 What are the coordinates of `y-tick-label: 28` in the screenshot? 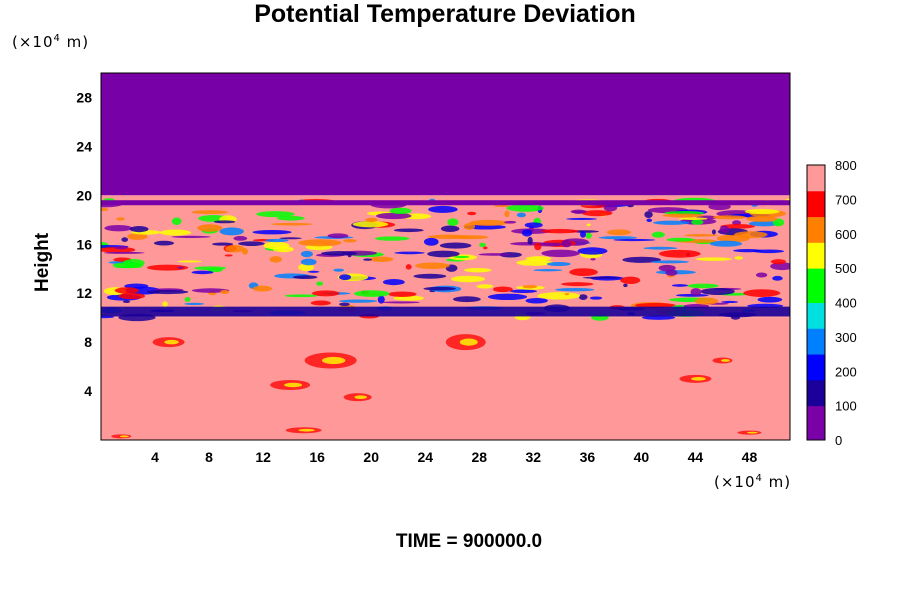 It's located at (84, 97).